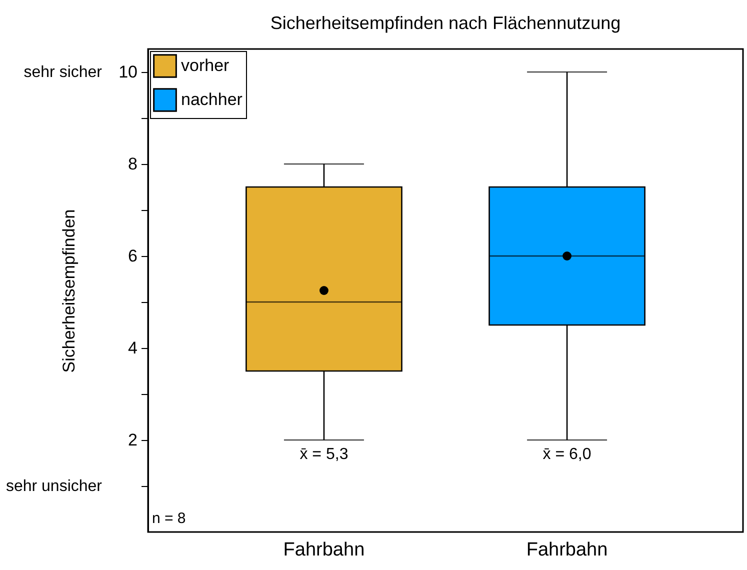 The width and height of the screenshot is (747, 570). What do you see at coordinates (445, 23) in the screenshot?
I see `chart-title: Sicherheitsempfinden nach Flächennutzung` at bounding box center [445, 23].